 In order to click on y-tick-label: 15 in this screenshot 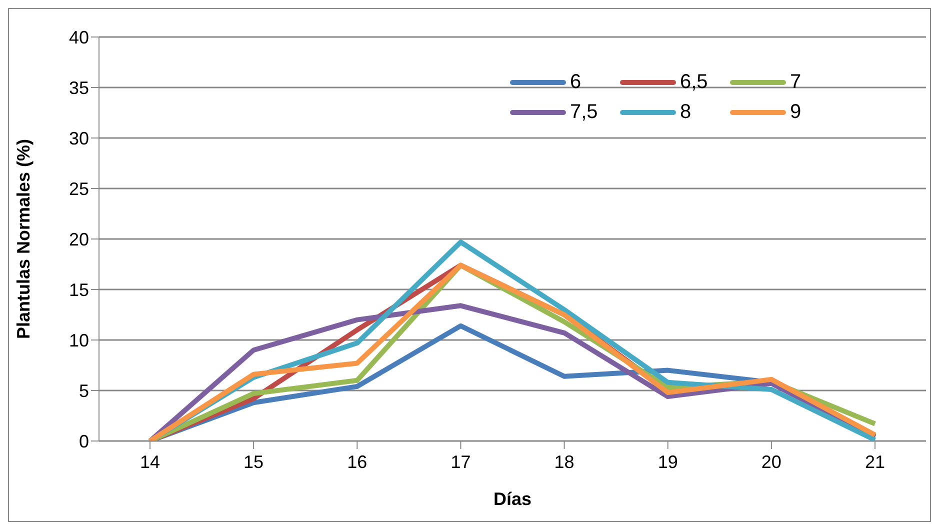, I will do `click(78, 290)`.